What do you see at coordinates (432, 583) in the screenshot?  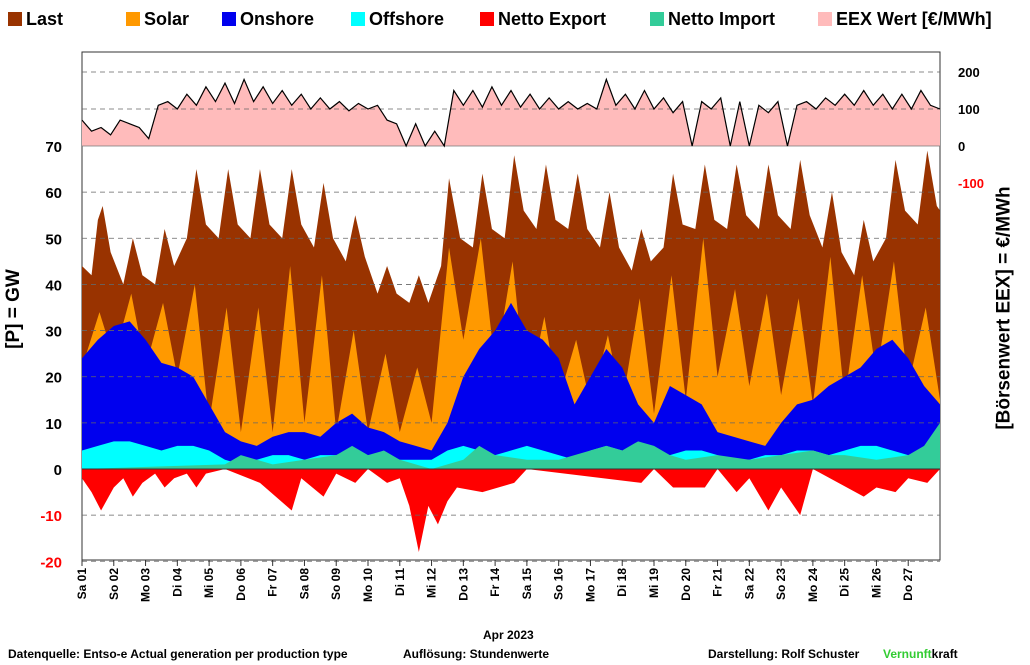 I see `x-tick-label: Mi 12` at bounding box center [432, 583].